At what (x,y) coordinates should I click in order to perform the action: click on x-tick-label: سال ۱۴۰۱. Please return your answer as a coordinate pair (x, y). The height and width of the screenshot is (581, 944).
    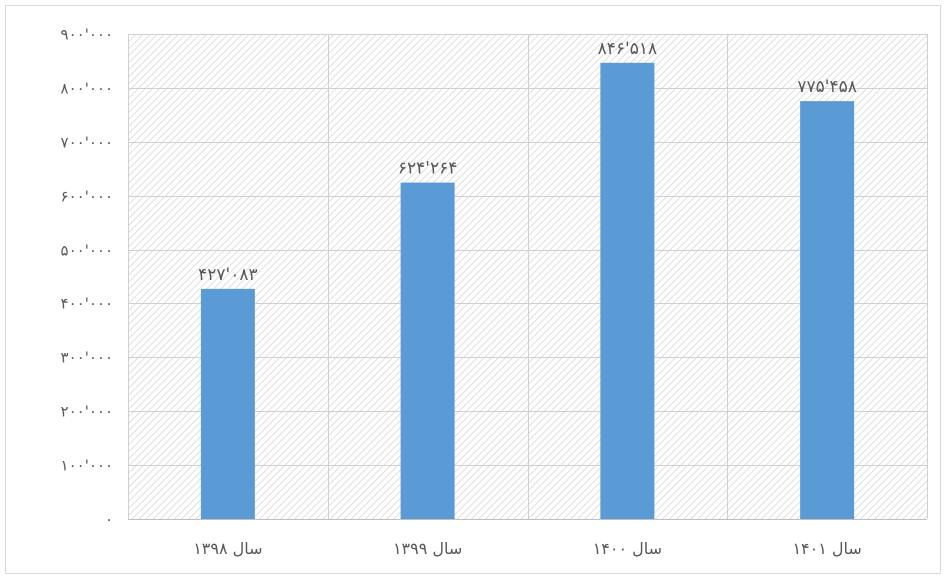
    Looking at the image, I should click on (826, 548).